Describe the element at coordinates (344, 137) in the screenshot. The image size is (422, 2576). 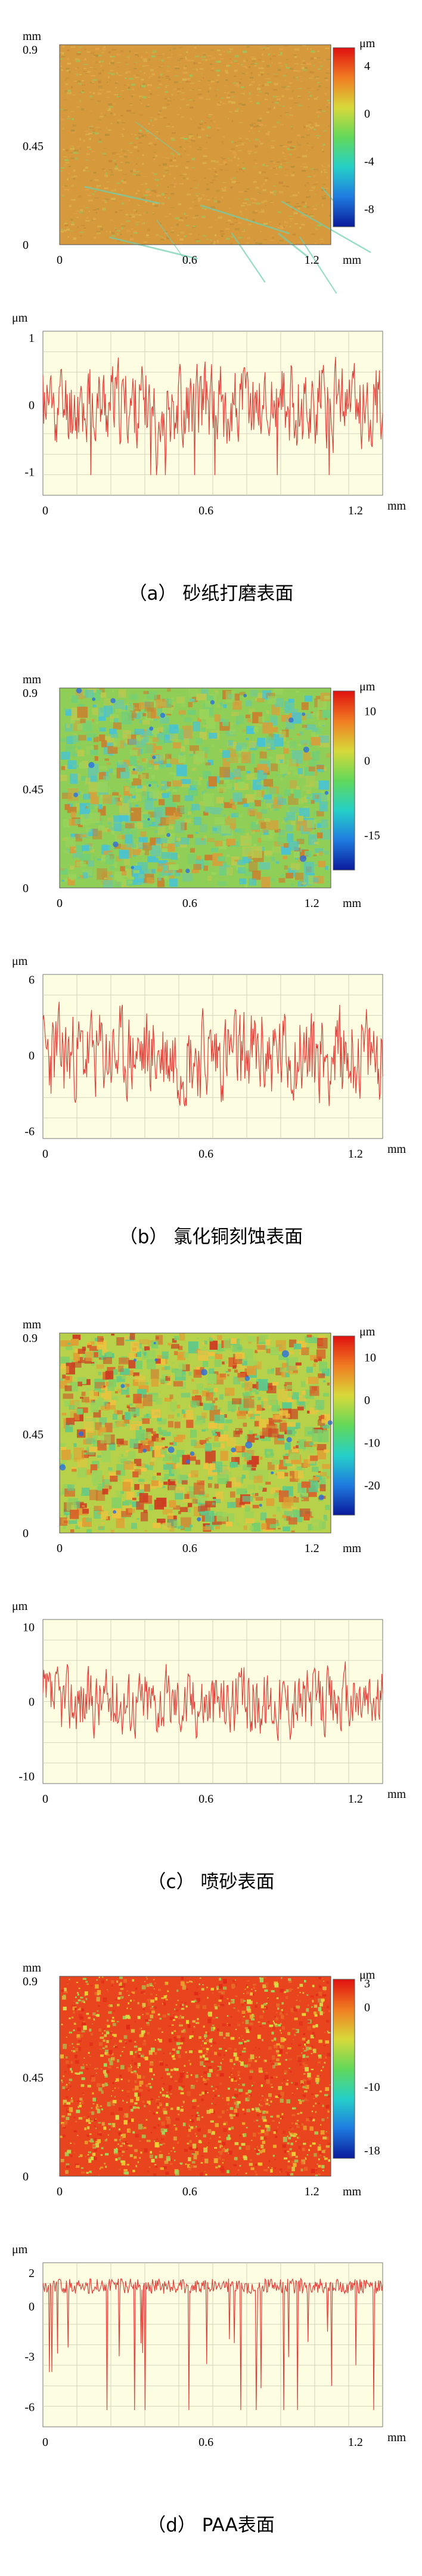
I see `colorbar-scale` at that location.